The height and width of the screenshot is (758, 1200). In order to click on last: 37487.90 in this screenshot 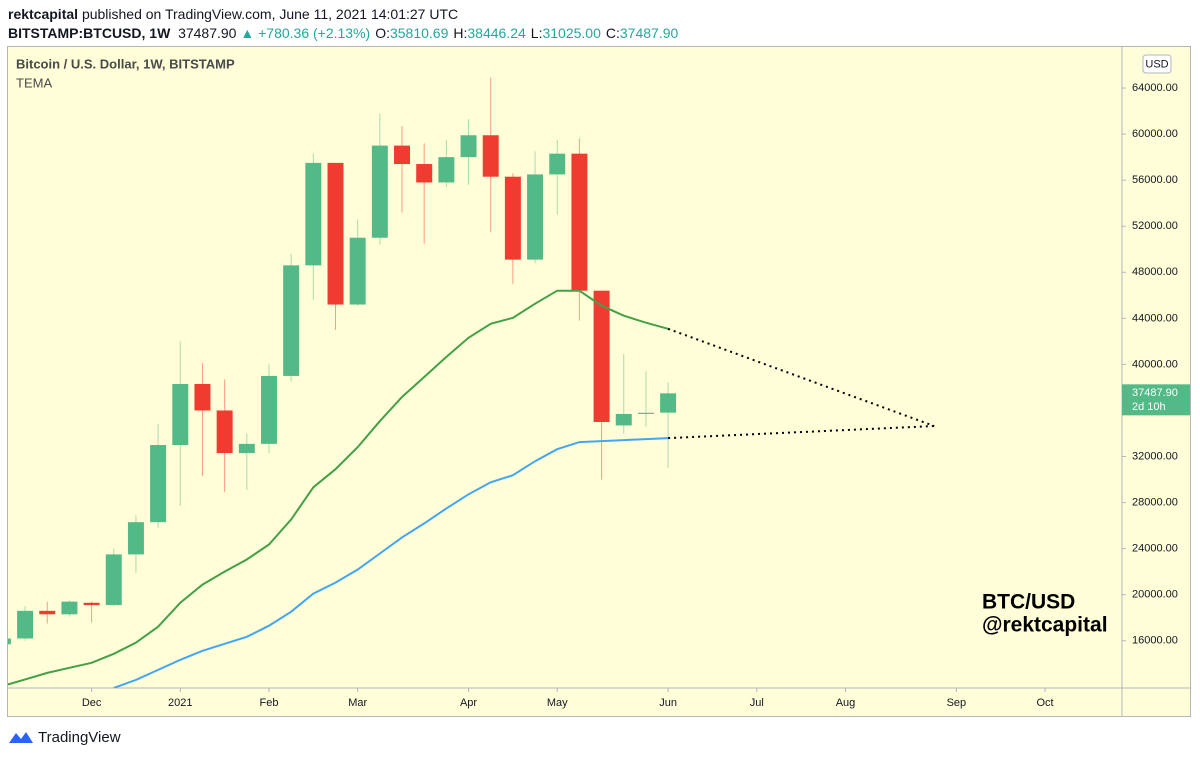, I will do `click(207, 33)`.